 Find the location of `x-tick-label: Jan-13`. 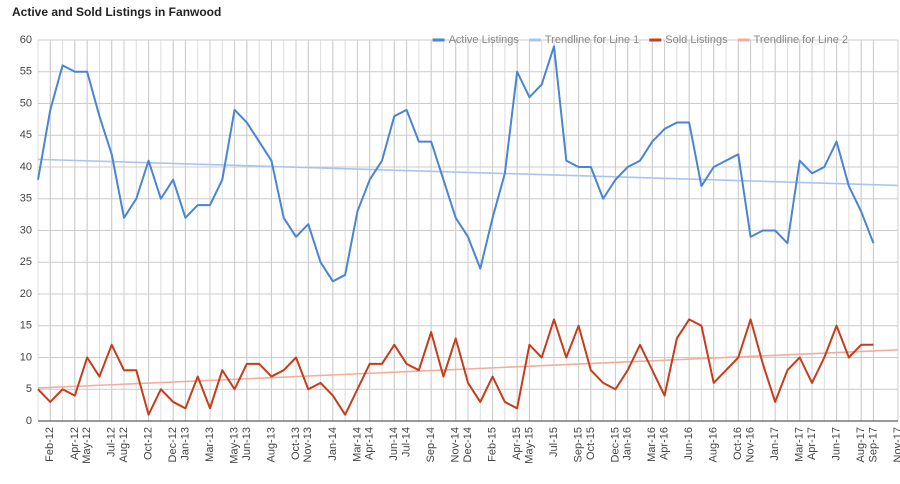

x-tick-label: Jan-13 is located at coordinates (185, 444).